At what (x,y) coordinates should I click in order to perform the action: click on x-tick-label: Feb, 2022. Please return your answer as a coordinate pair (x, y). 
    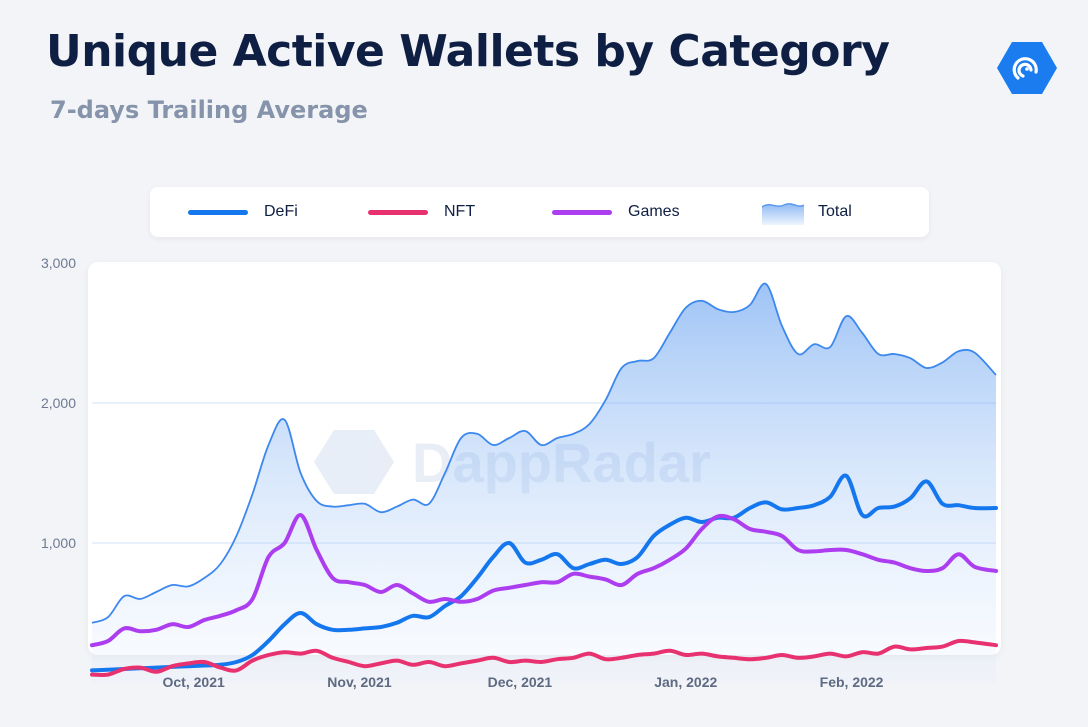
    Looking at the image, I should click on (852, 682).